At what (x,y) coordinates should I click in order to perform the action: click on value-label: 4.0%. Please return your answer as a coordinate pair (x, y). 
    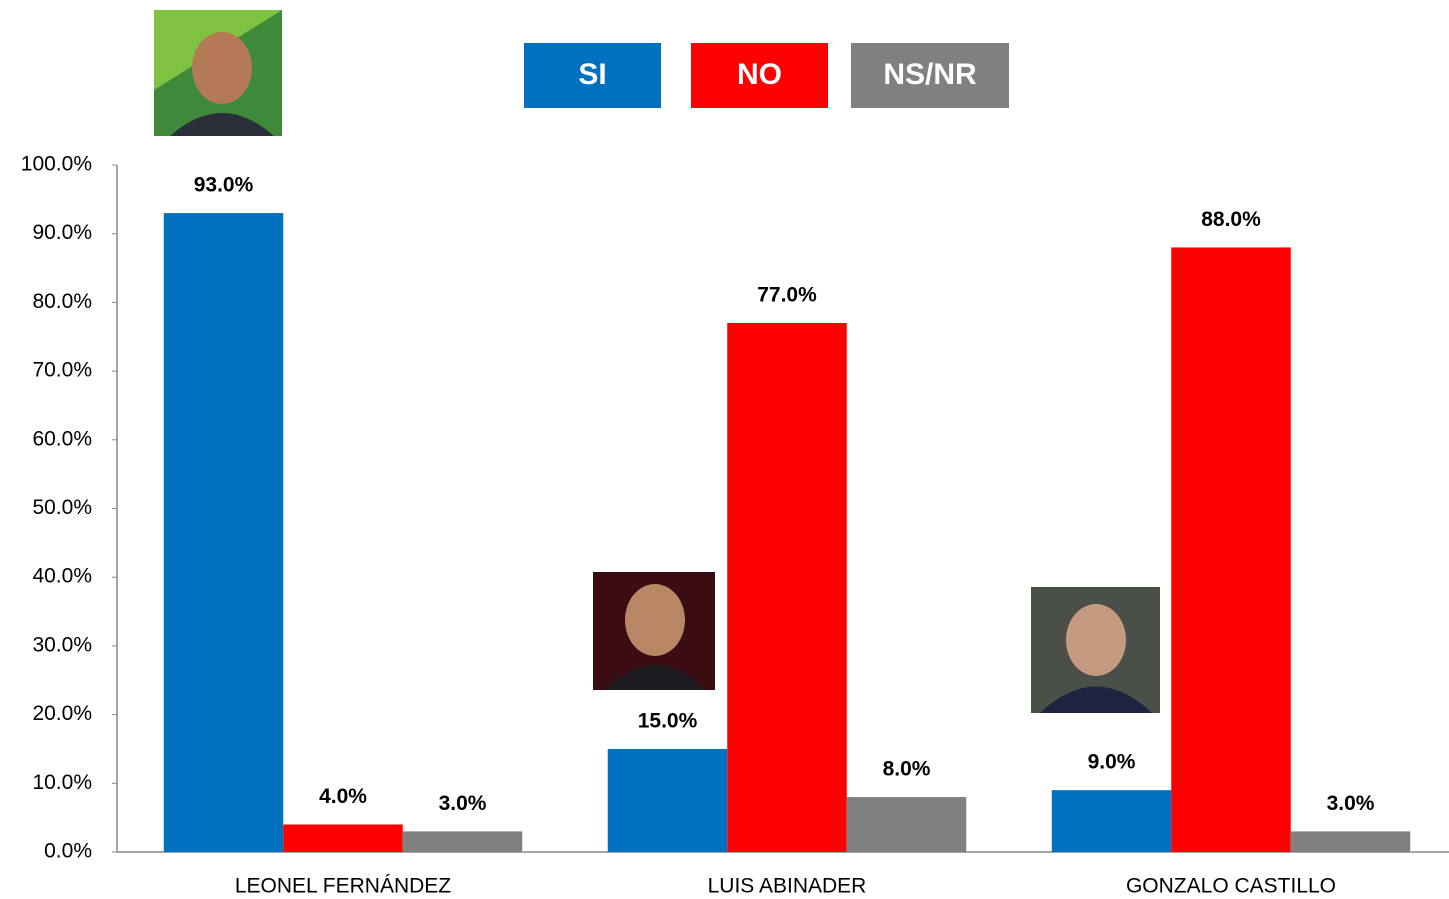
    Looking at the image, I should click on (343, 796).